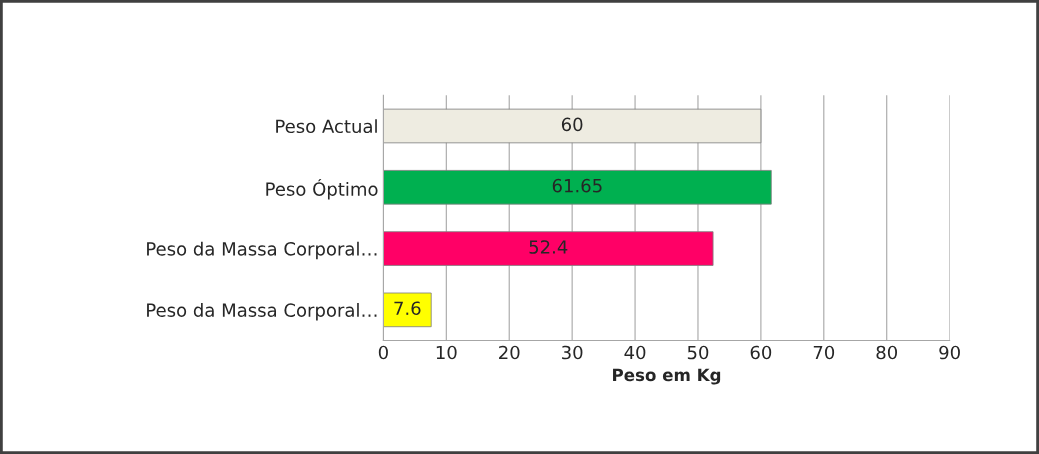 This screenshot has width=1039, height=454. Describe the element at coordinates (761, 352) in the screenshot. I see `x-tick-label: 60` at that location.